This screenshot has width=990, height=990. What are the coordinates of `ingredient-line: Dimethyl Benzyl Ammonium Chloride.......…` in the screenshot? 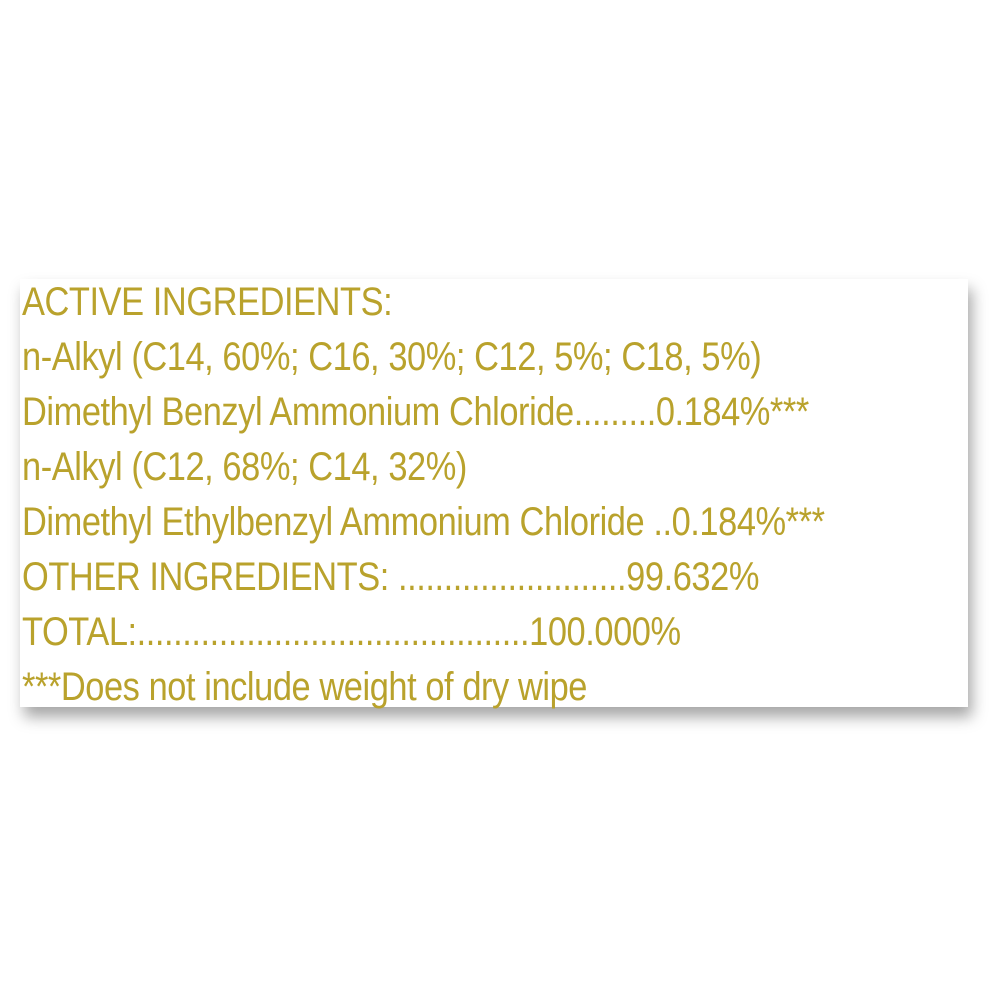 It's located at (415, 412).